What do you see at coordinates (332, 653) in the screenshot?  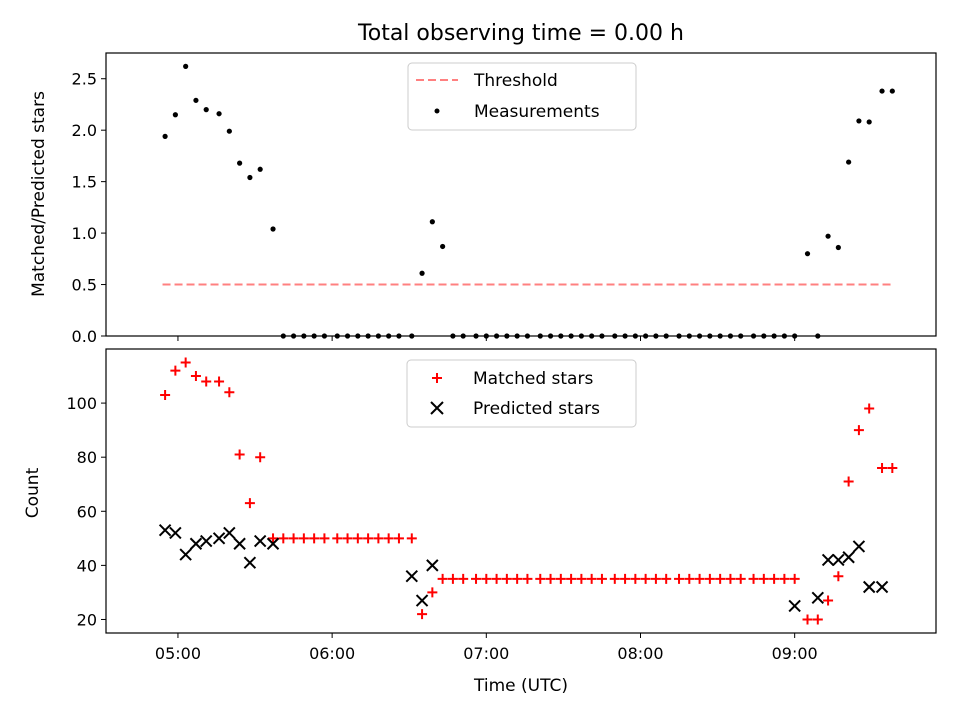 I see `x-tick-label: 06:00` at bounding box center [332, 653].